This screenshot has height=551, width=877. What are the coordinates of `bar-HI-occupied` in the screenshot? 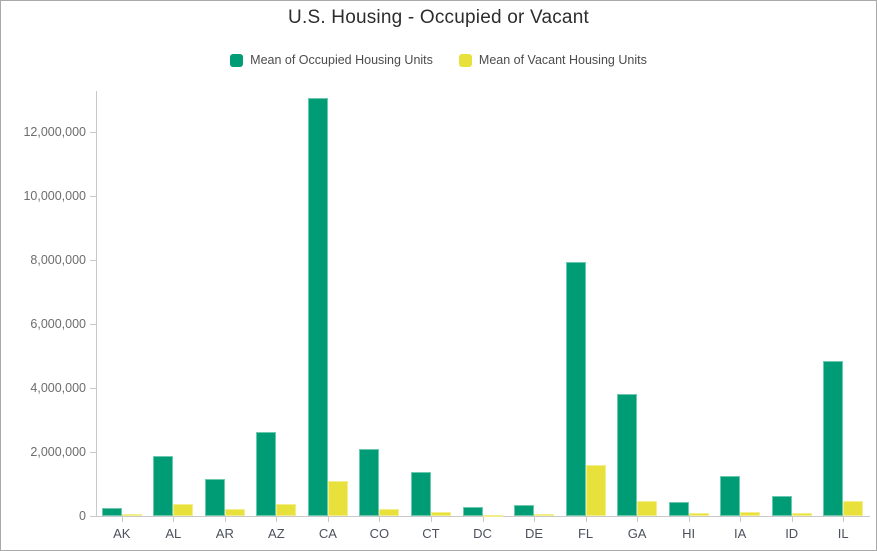 It's located at (678, 509).